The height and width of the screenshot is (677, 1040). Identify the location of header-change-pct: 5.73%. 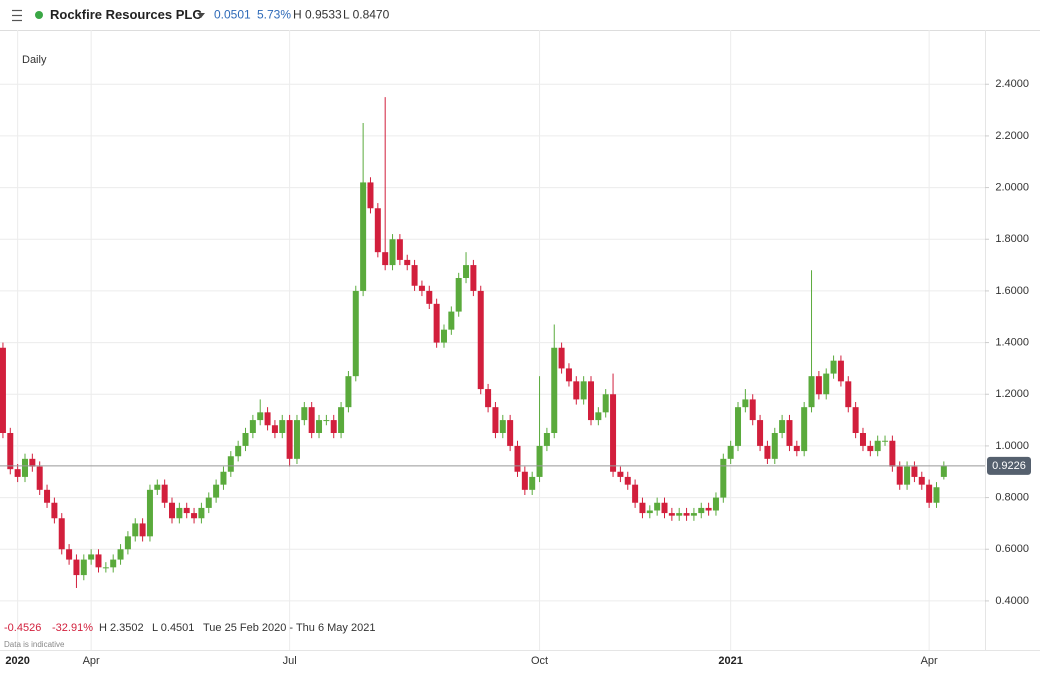
(274, 15).